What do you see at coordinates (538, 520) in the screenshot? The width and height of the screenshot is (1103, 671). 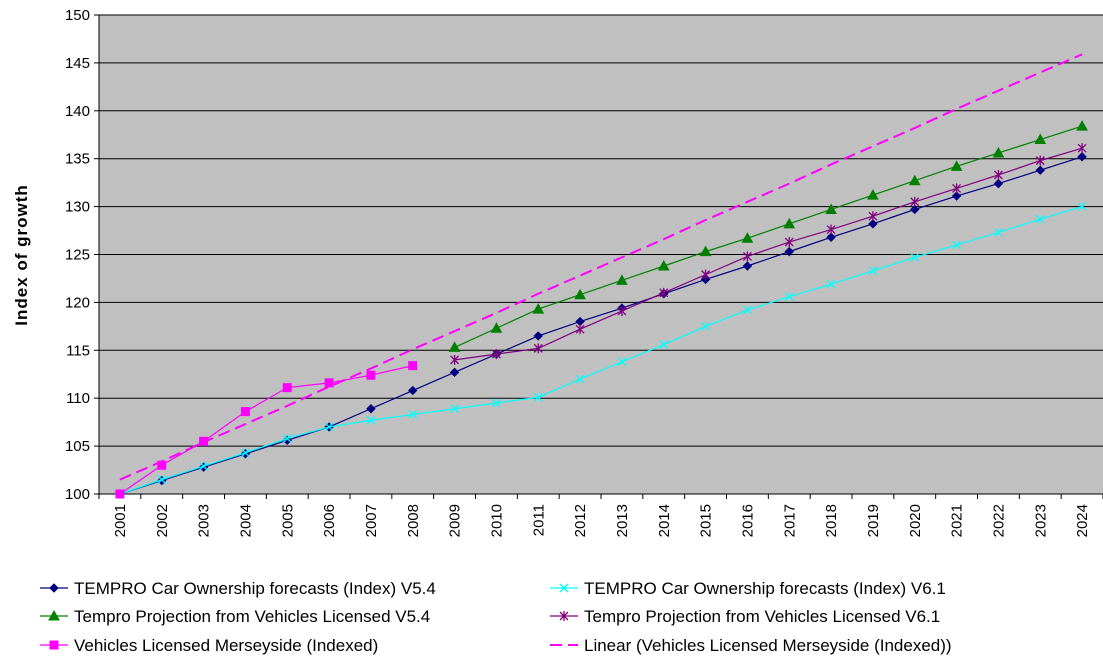 I see `x-tick-label: 2011` at bounding box center [538, 520].